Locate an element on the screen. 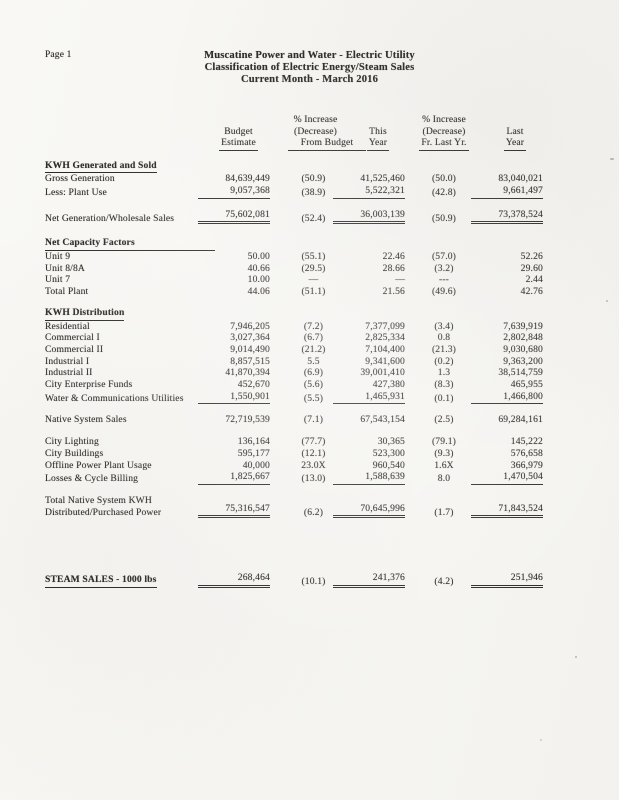  last-year-value: 9,363,200 is located at coordinates (513, 362).